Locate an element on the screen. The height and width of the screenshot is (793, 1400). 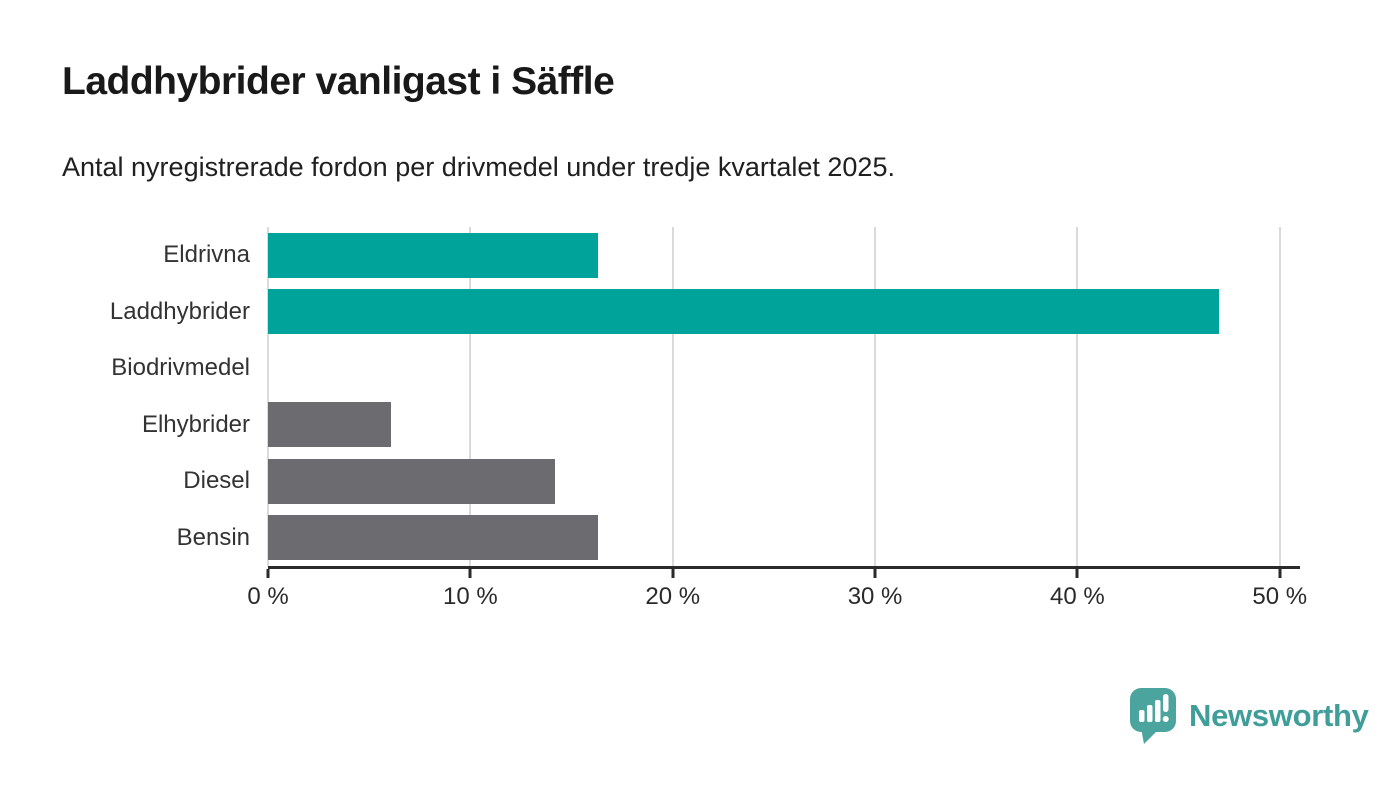
newsworthy-logo-icon is located at coordinates (1153, 716).